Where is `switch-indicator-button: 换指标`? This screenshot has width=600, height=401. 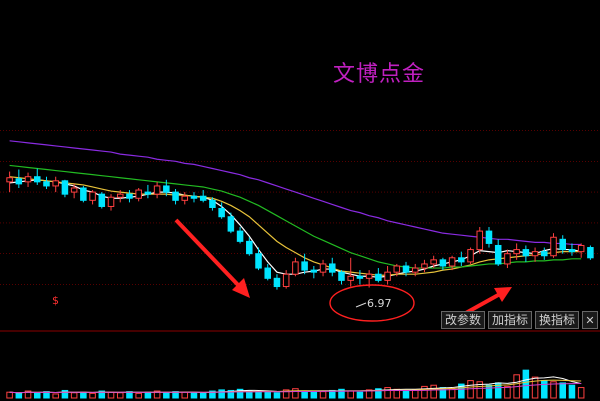
switch-indicator-button: 换指标 is located at coordinates (556, 320).